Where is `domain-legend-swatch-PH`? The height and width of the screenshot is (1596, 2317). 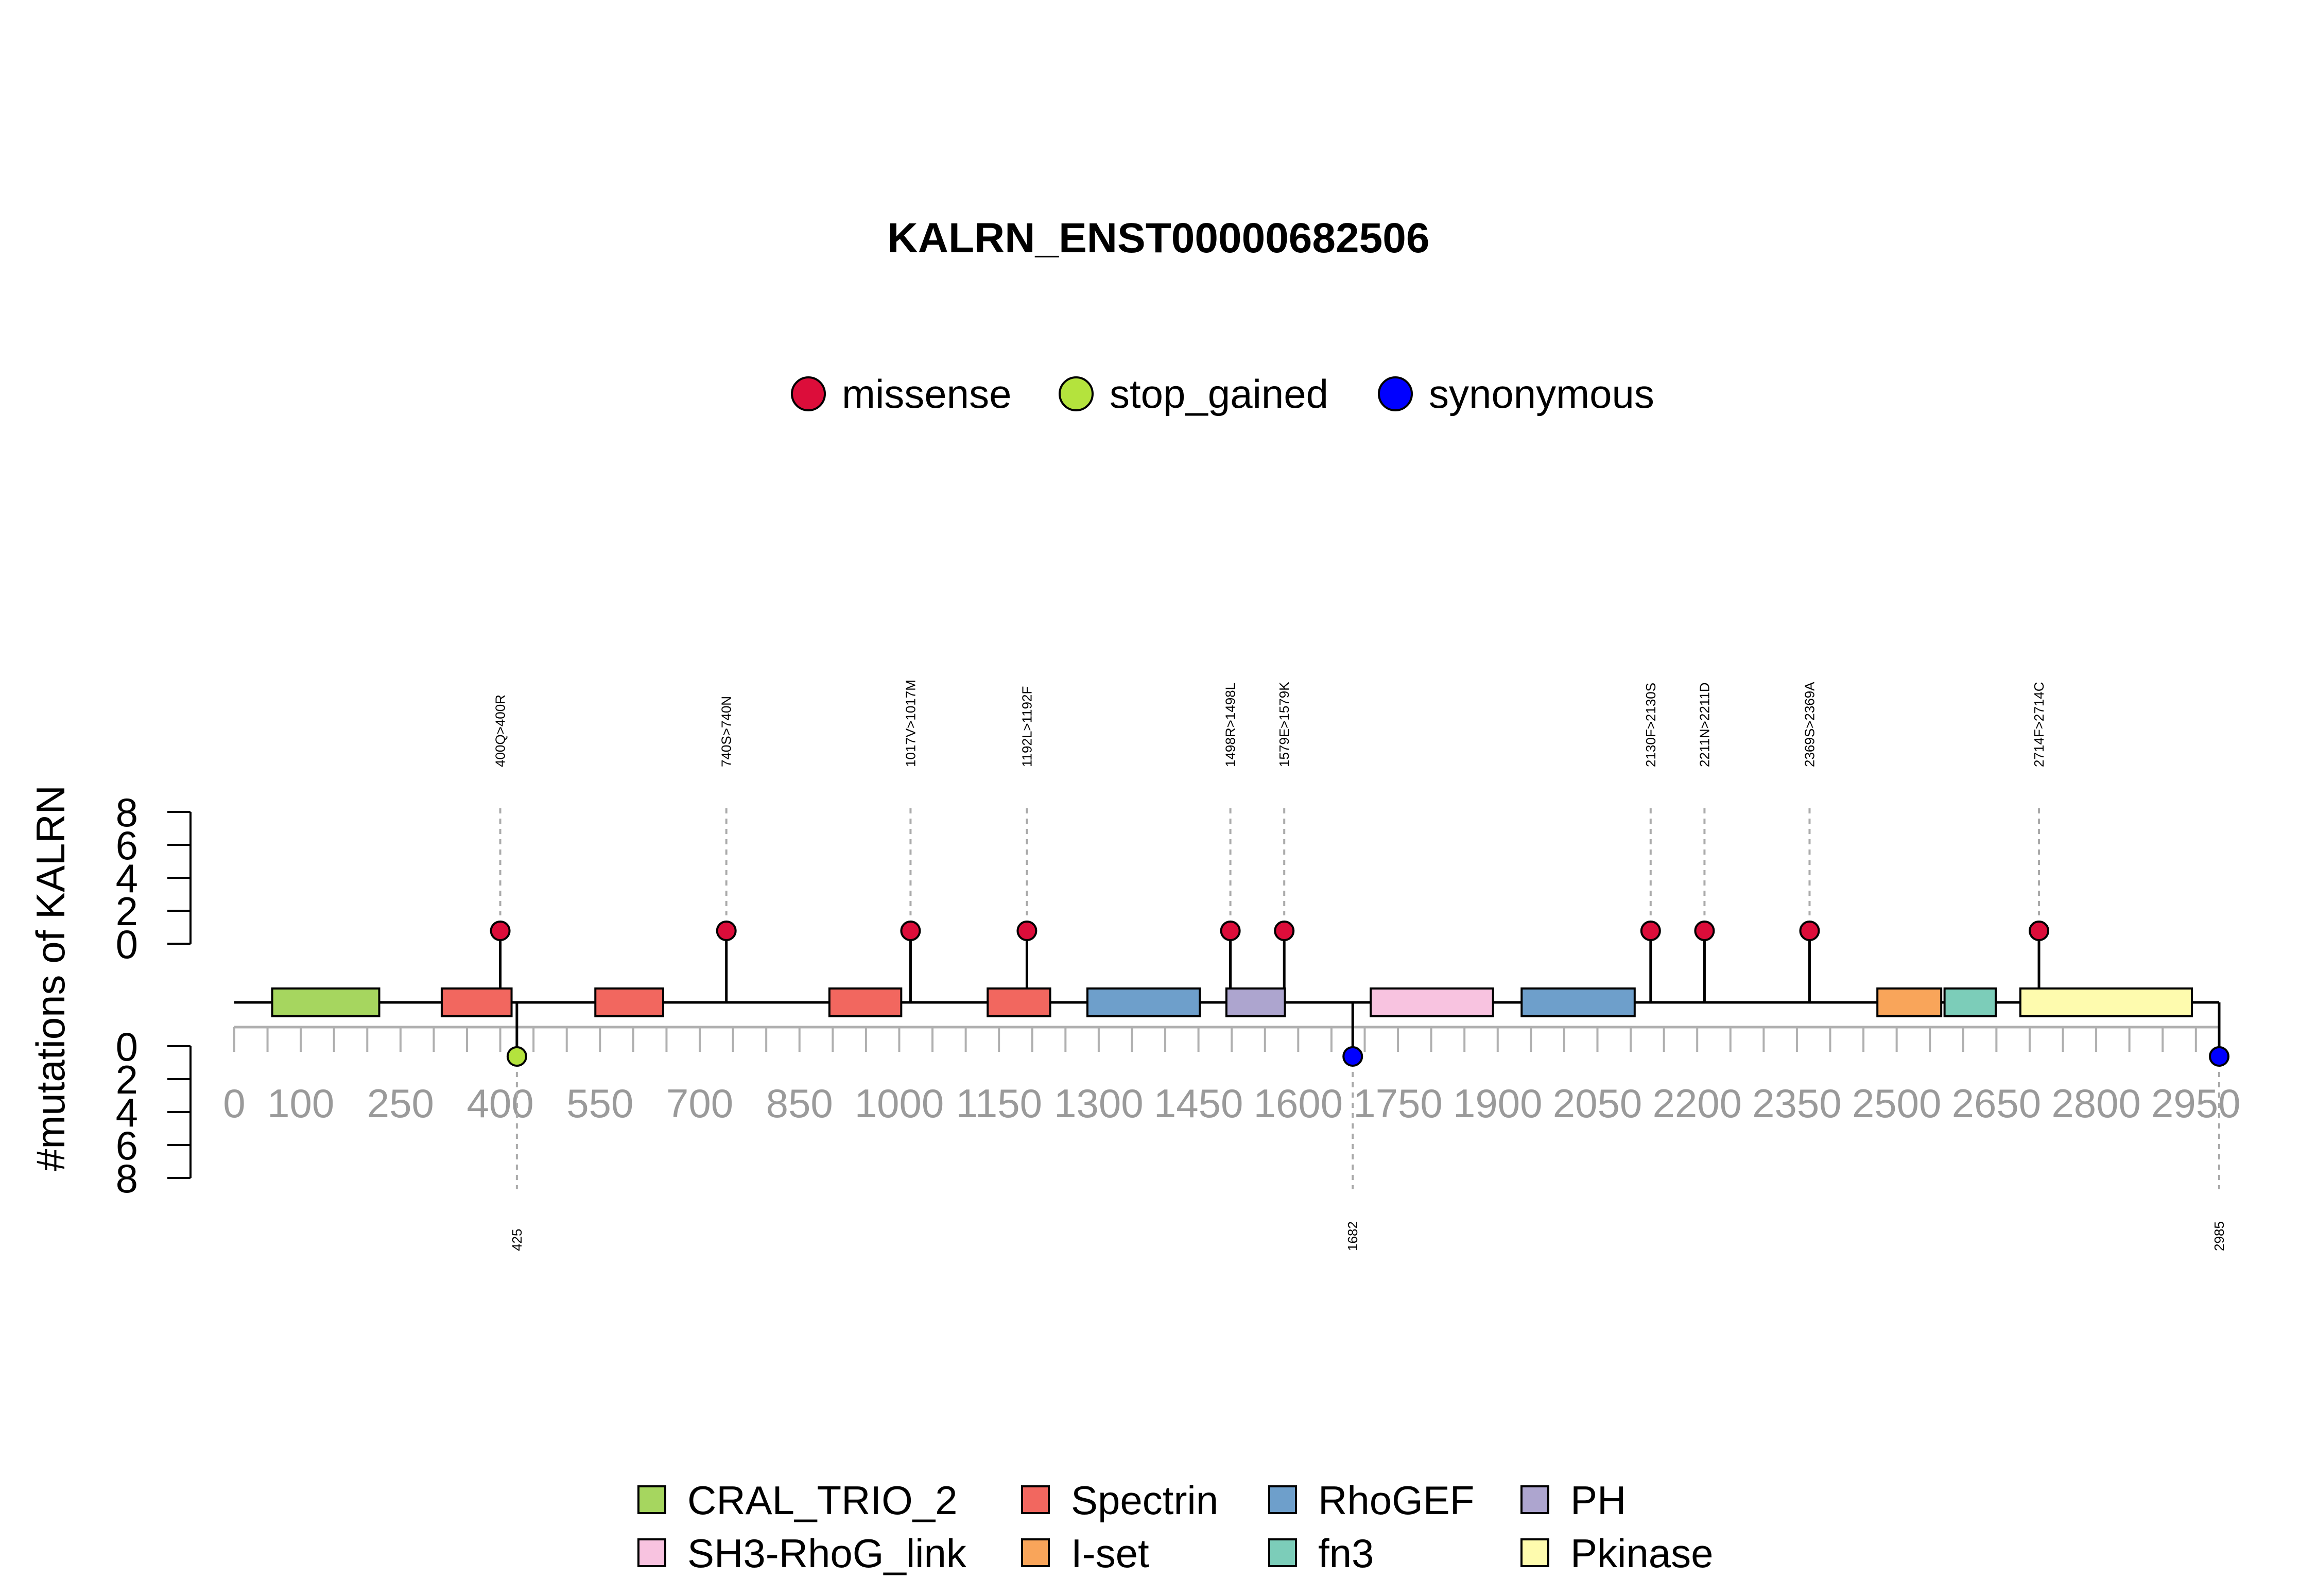
domain-legend-swatch-PH is located at coordinates (1534, 1500).